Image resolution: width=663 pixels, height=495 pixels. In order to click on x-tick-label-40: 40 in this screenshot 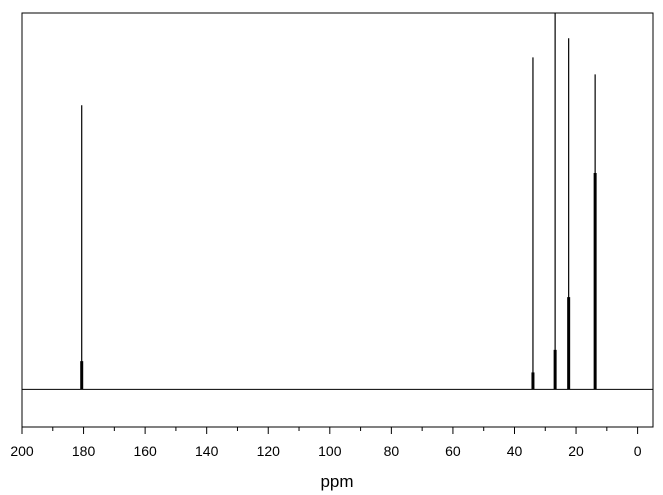, I will do `click(515, 451)`.